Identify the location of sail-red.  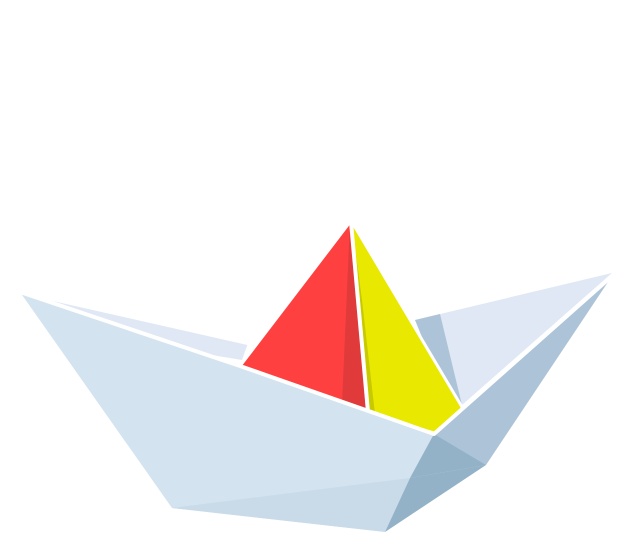
(304, 316).